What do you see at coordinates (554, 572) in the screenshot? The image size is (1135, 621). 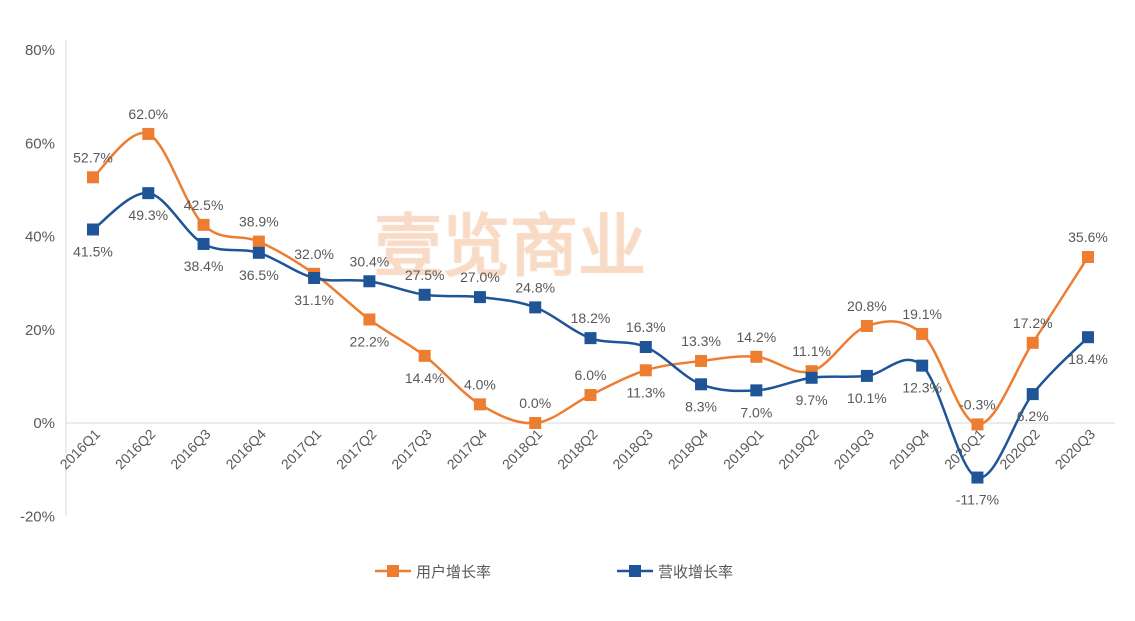 I see `legend: 用户增长率 营收增长率` at bounding box center [554, 572].